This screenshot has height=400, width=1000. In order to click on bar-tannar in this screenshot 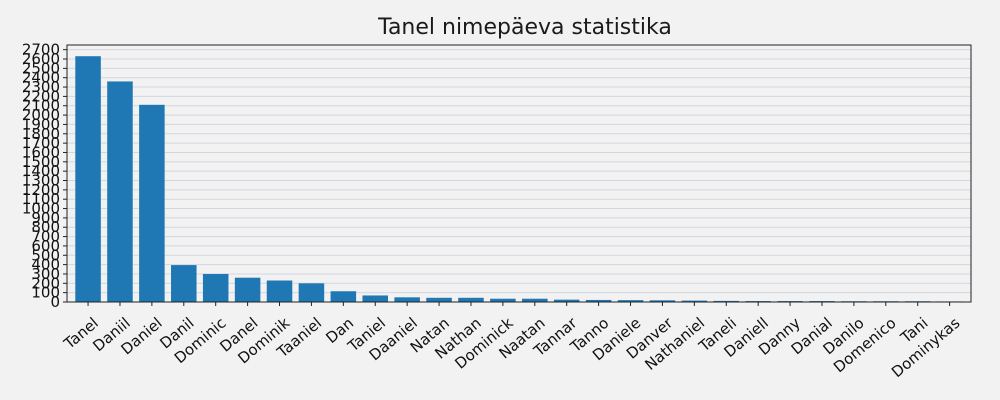, I will do `click(566, 300)`.